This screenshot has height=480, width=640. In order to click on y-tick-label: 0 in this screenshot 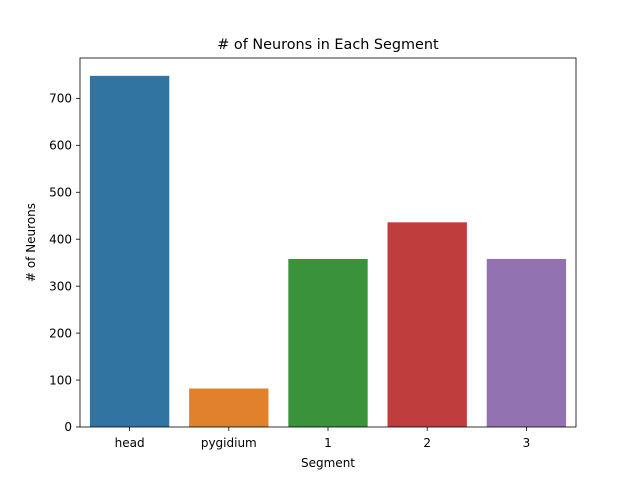, I will do `click(68, 427)`.